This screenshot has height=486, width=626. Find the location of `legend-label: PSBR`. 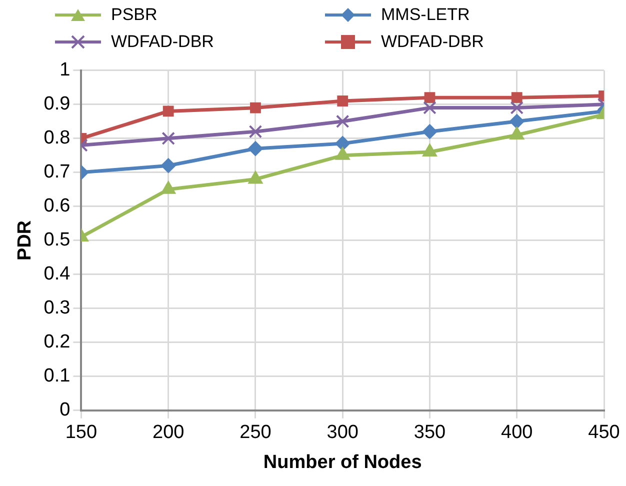

legend-label: PSBR is located at coordinates (134, 15).